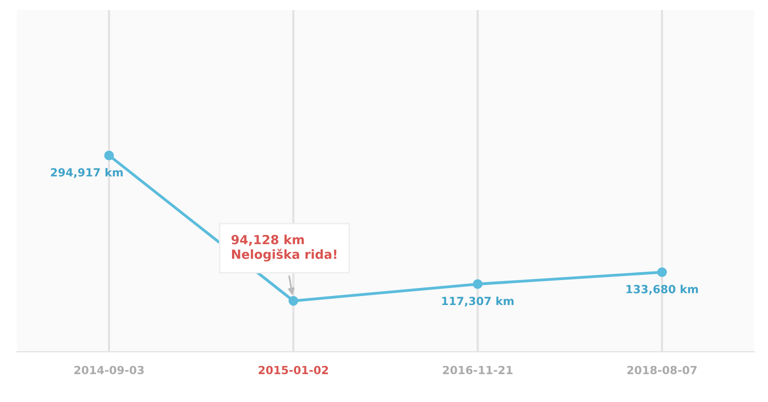 The image size is (768, 402). I want to click on x-tick-label: 2014-09-03, so click(109, 370).